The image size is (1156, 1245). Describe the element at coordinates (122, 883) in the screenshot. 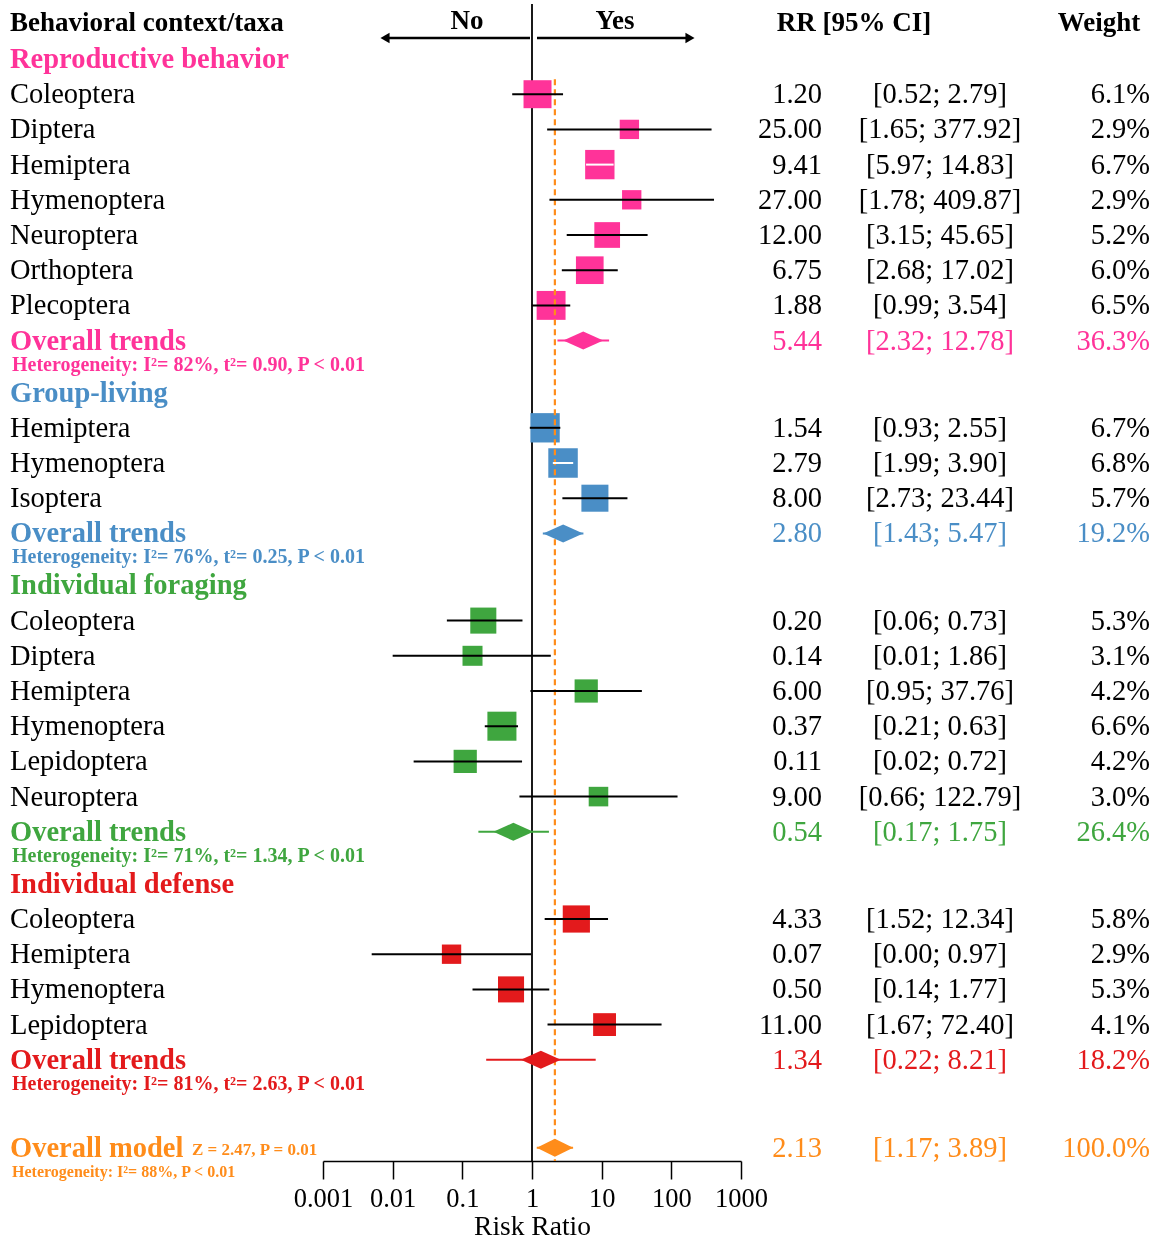

I see `text: Individual defense` at that location.